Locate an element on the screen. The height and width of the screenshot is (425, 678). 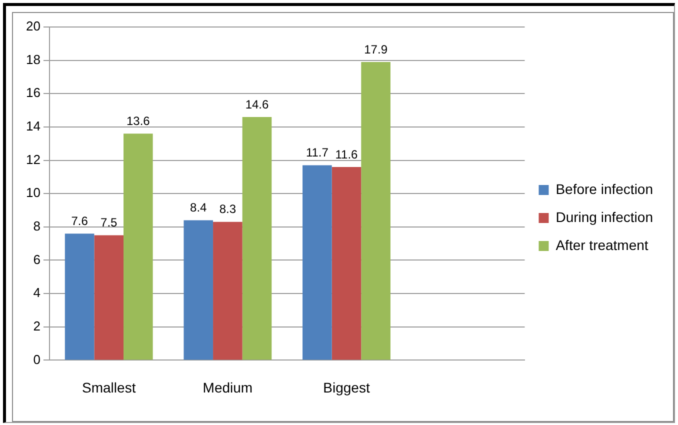
data-label: 7.6 is located at coordinates (79, 221).